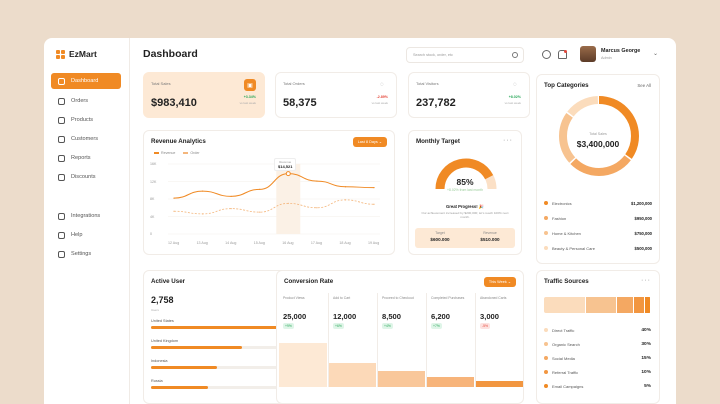 The image size is (720, 404). I want to click on status-title: Great Progress! 🎉, so click(465, 206).